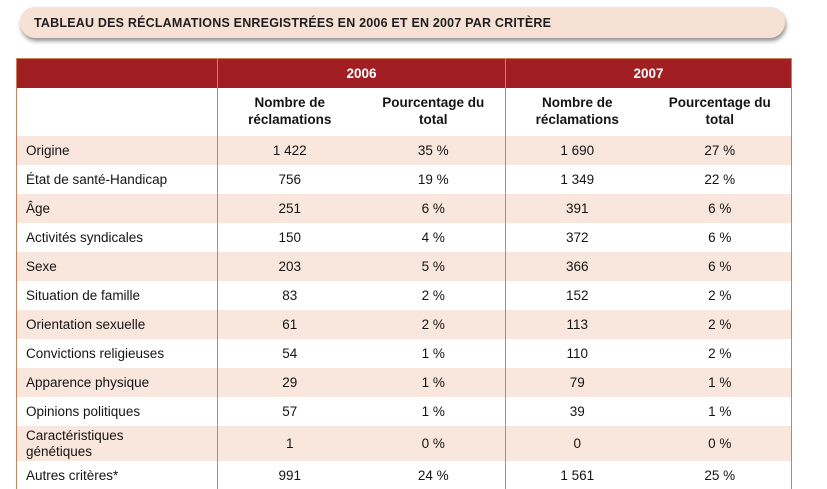 Image resolution: width=827 pixels, height=489 pixels. Describe the element at coordinates (289, 382) in the screenshot. I see `cell-2006-count: 29` at that location.